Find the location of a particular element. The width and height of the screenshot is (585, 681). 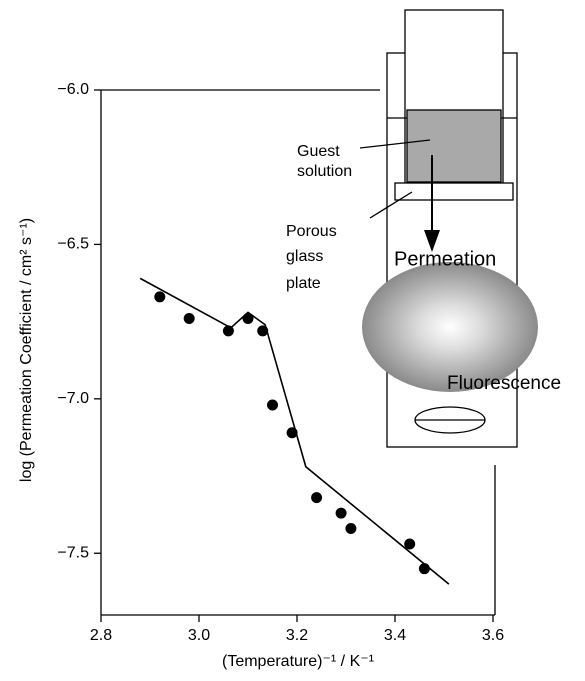

y-tick-label: −7.0 is located at coordinates (73, 398).